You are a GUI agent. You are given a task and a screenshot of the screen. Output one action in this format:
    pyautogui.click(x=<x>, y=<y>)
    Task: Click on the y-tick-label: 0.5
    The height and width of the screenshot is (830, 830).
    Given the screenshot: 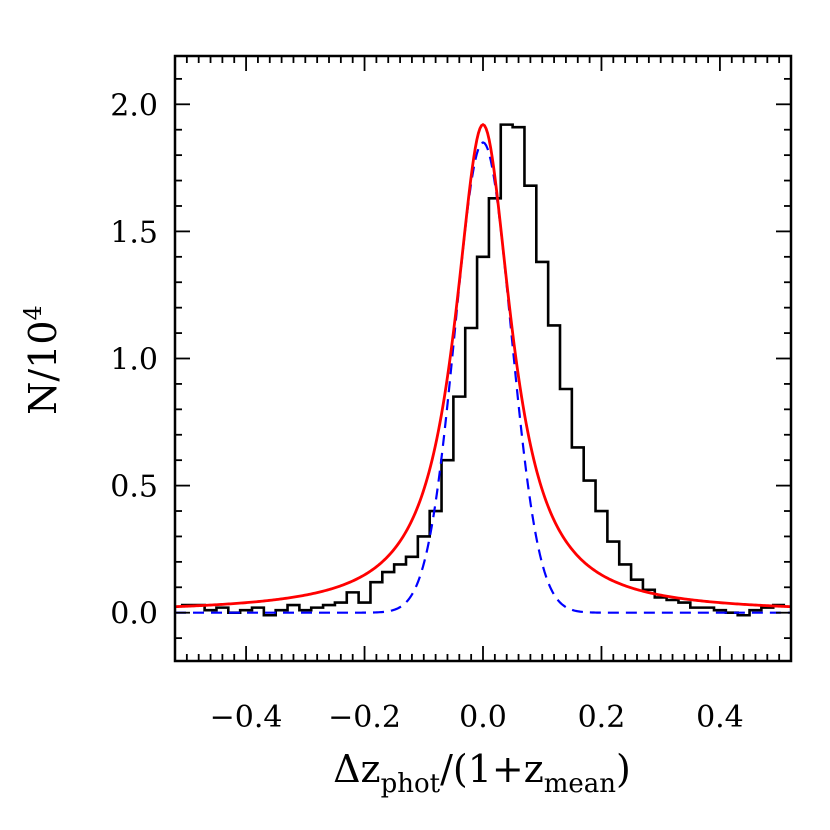 What is the action you would take?
    pyautogui.click(x=134, y=487)
    